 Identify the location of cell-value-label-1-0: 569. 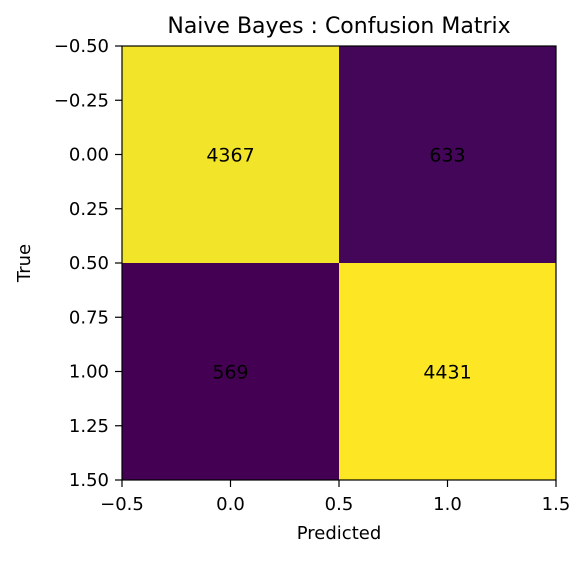
(230, 373).